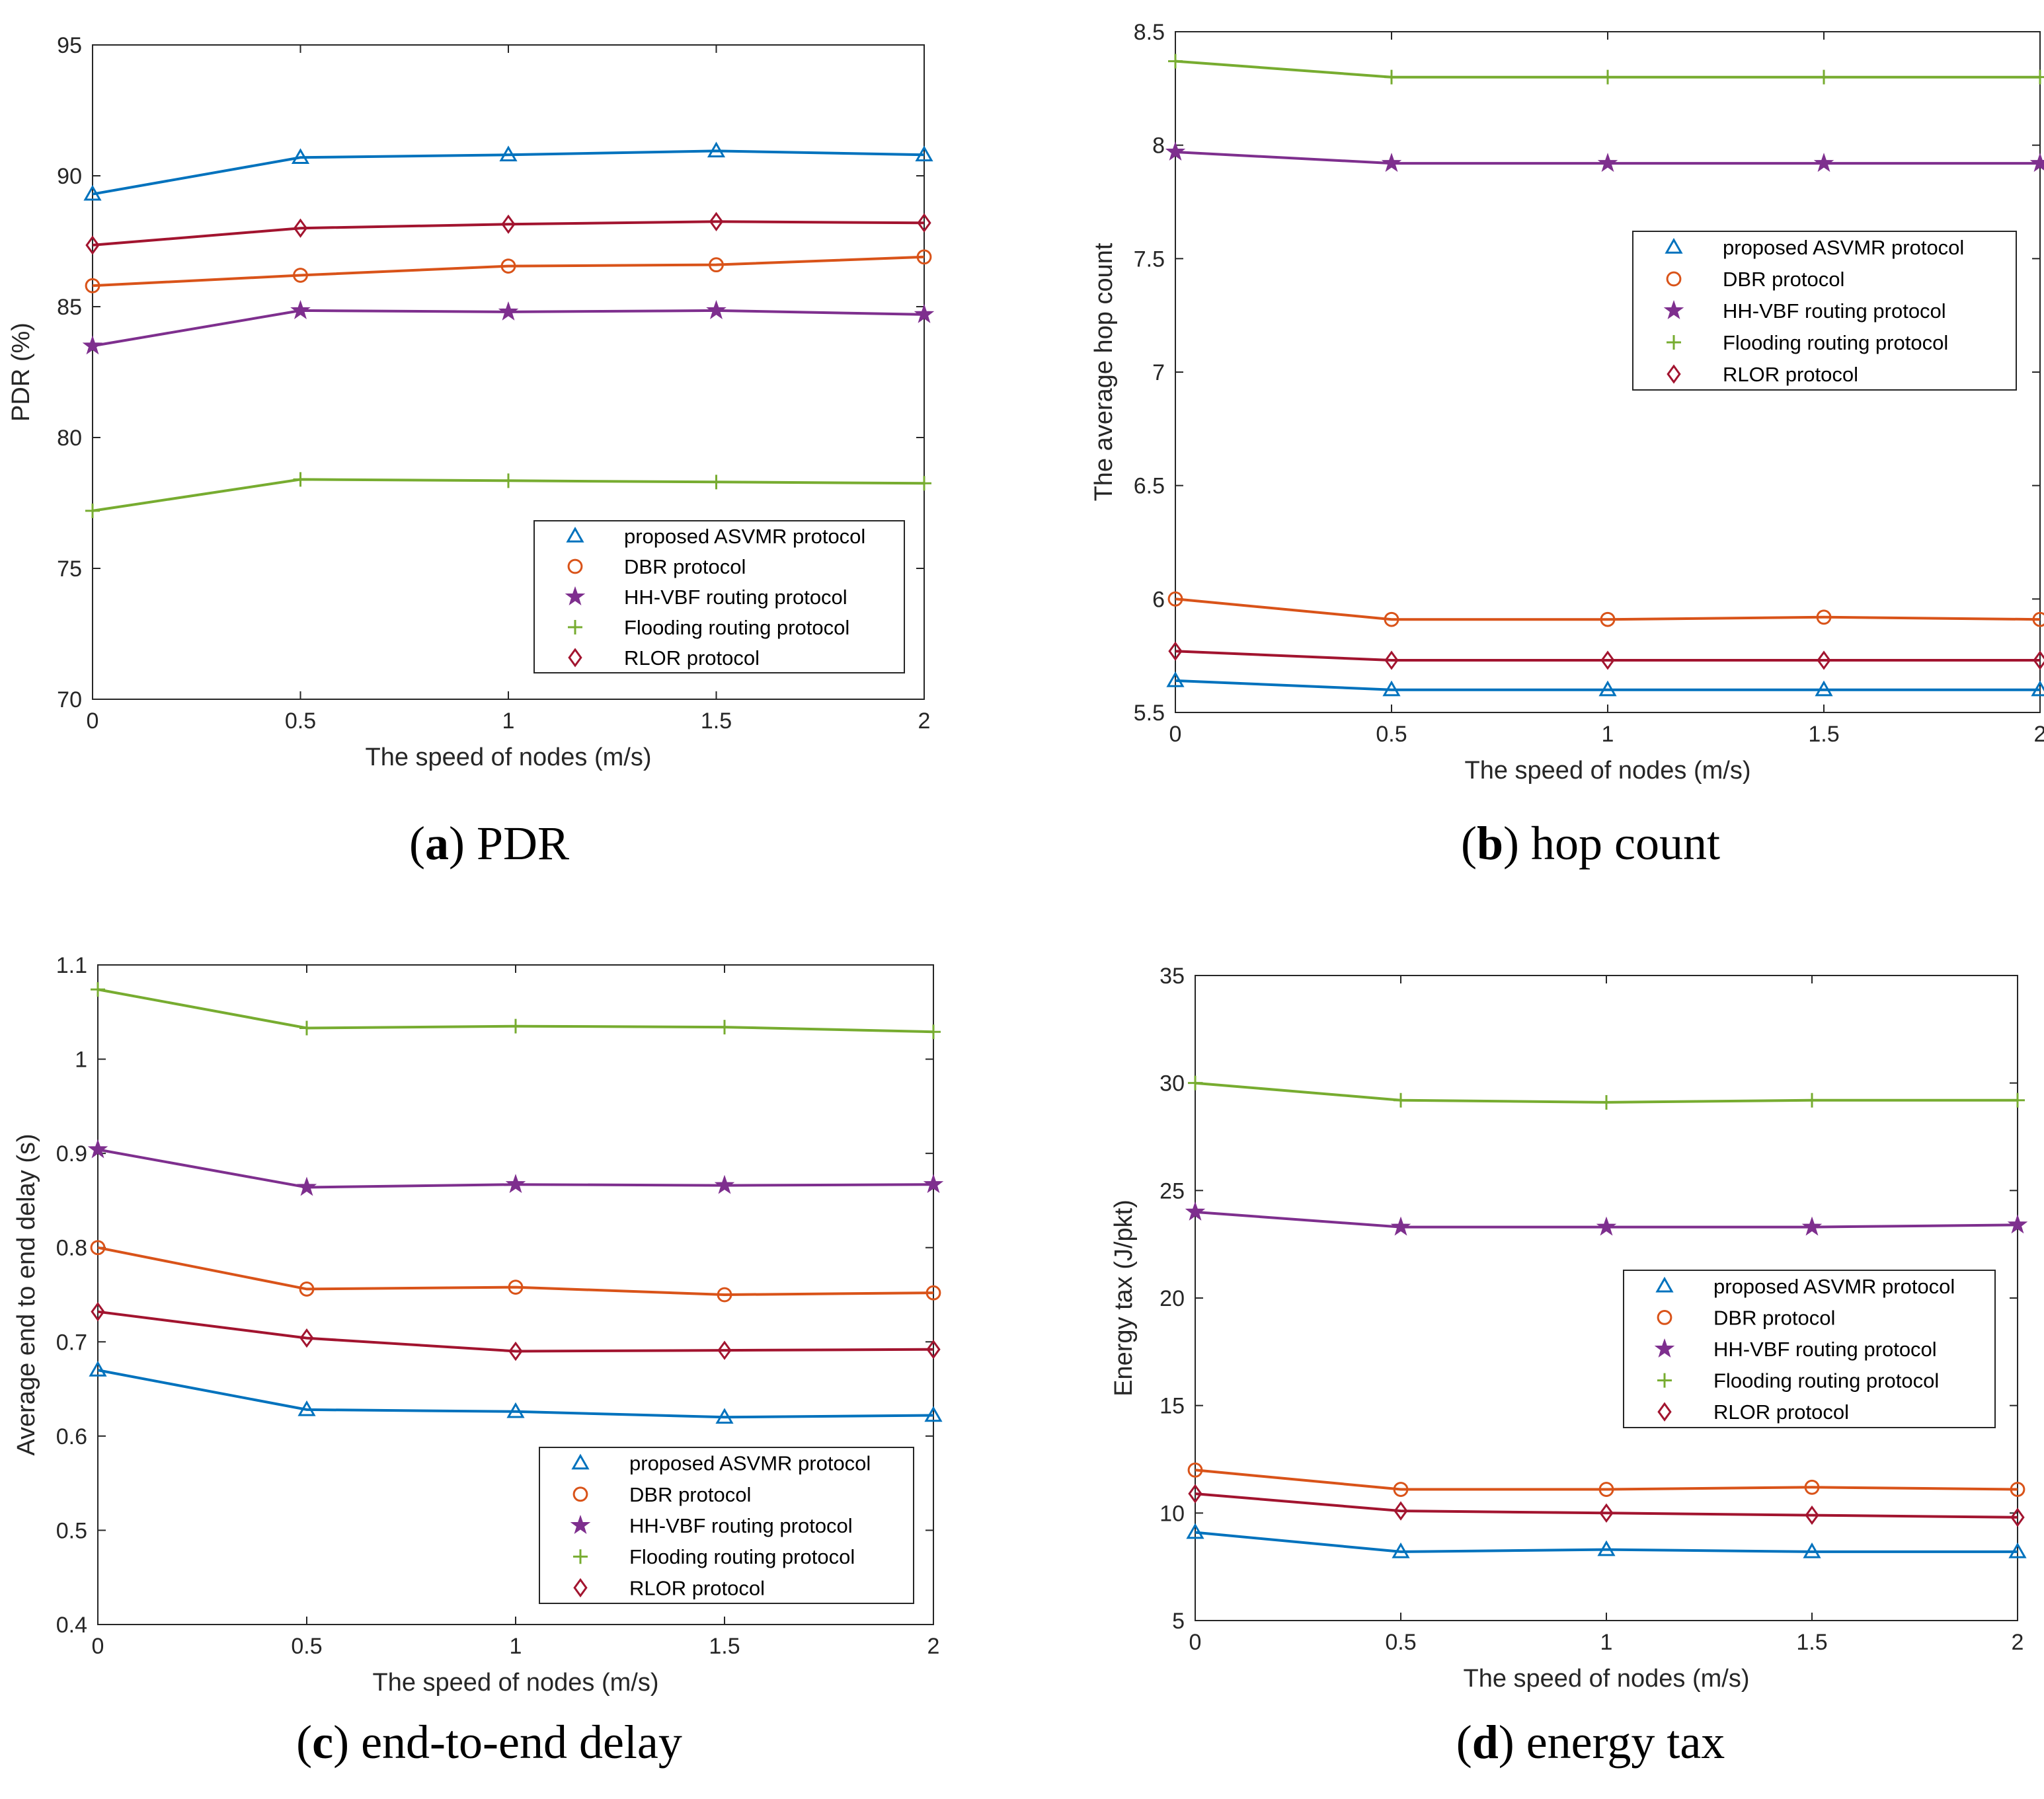 The height and width of the screenshot is (1799, 2044). What do you see at coordinates (72, 1154) in the screenshot?
I see `y-tick-label: 0.9` at bounding box center [72, 1154].